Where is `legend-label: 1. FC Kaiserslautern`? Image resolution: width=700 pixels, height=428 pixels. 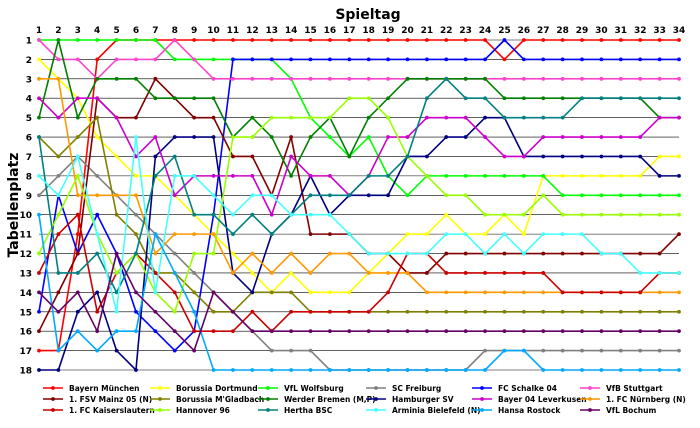
legend-label: 1. FC Kaiserslautern is located at coordinates (112, 410).